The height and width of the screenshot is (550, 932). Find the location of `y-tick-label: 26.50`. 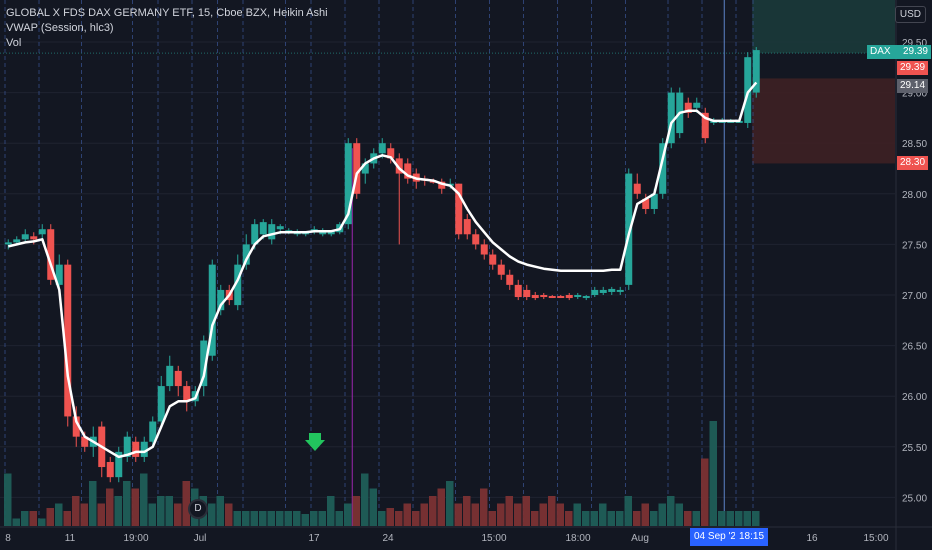

y-tick-label: 26.50 is located at coordinates (914, 347).